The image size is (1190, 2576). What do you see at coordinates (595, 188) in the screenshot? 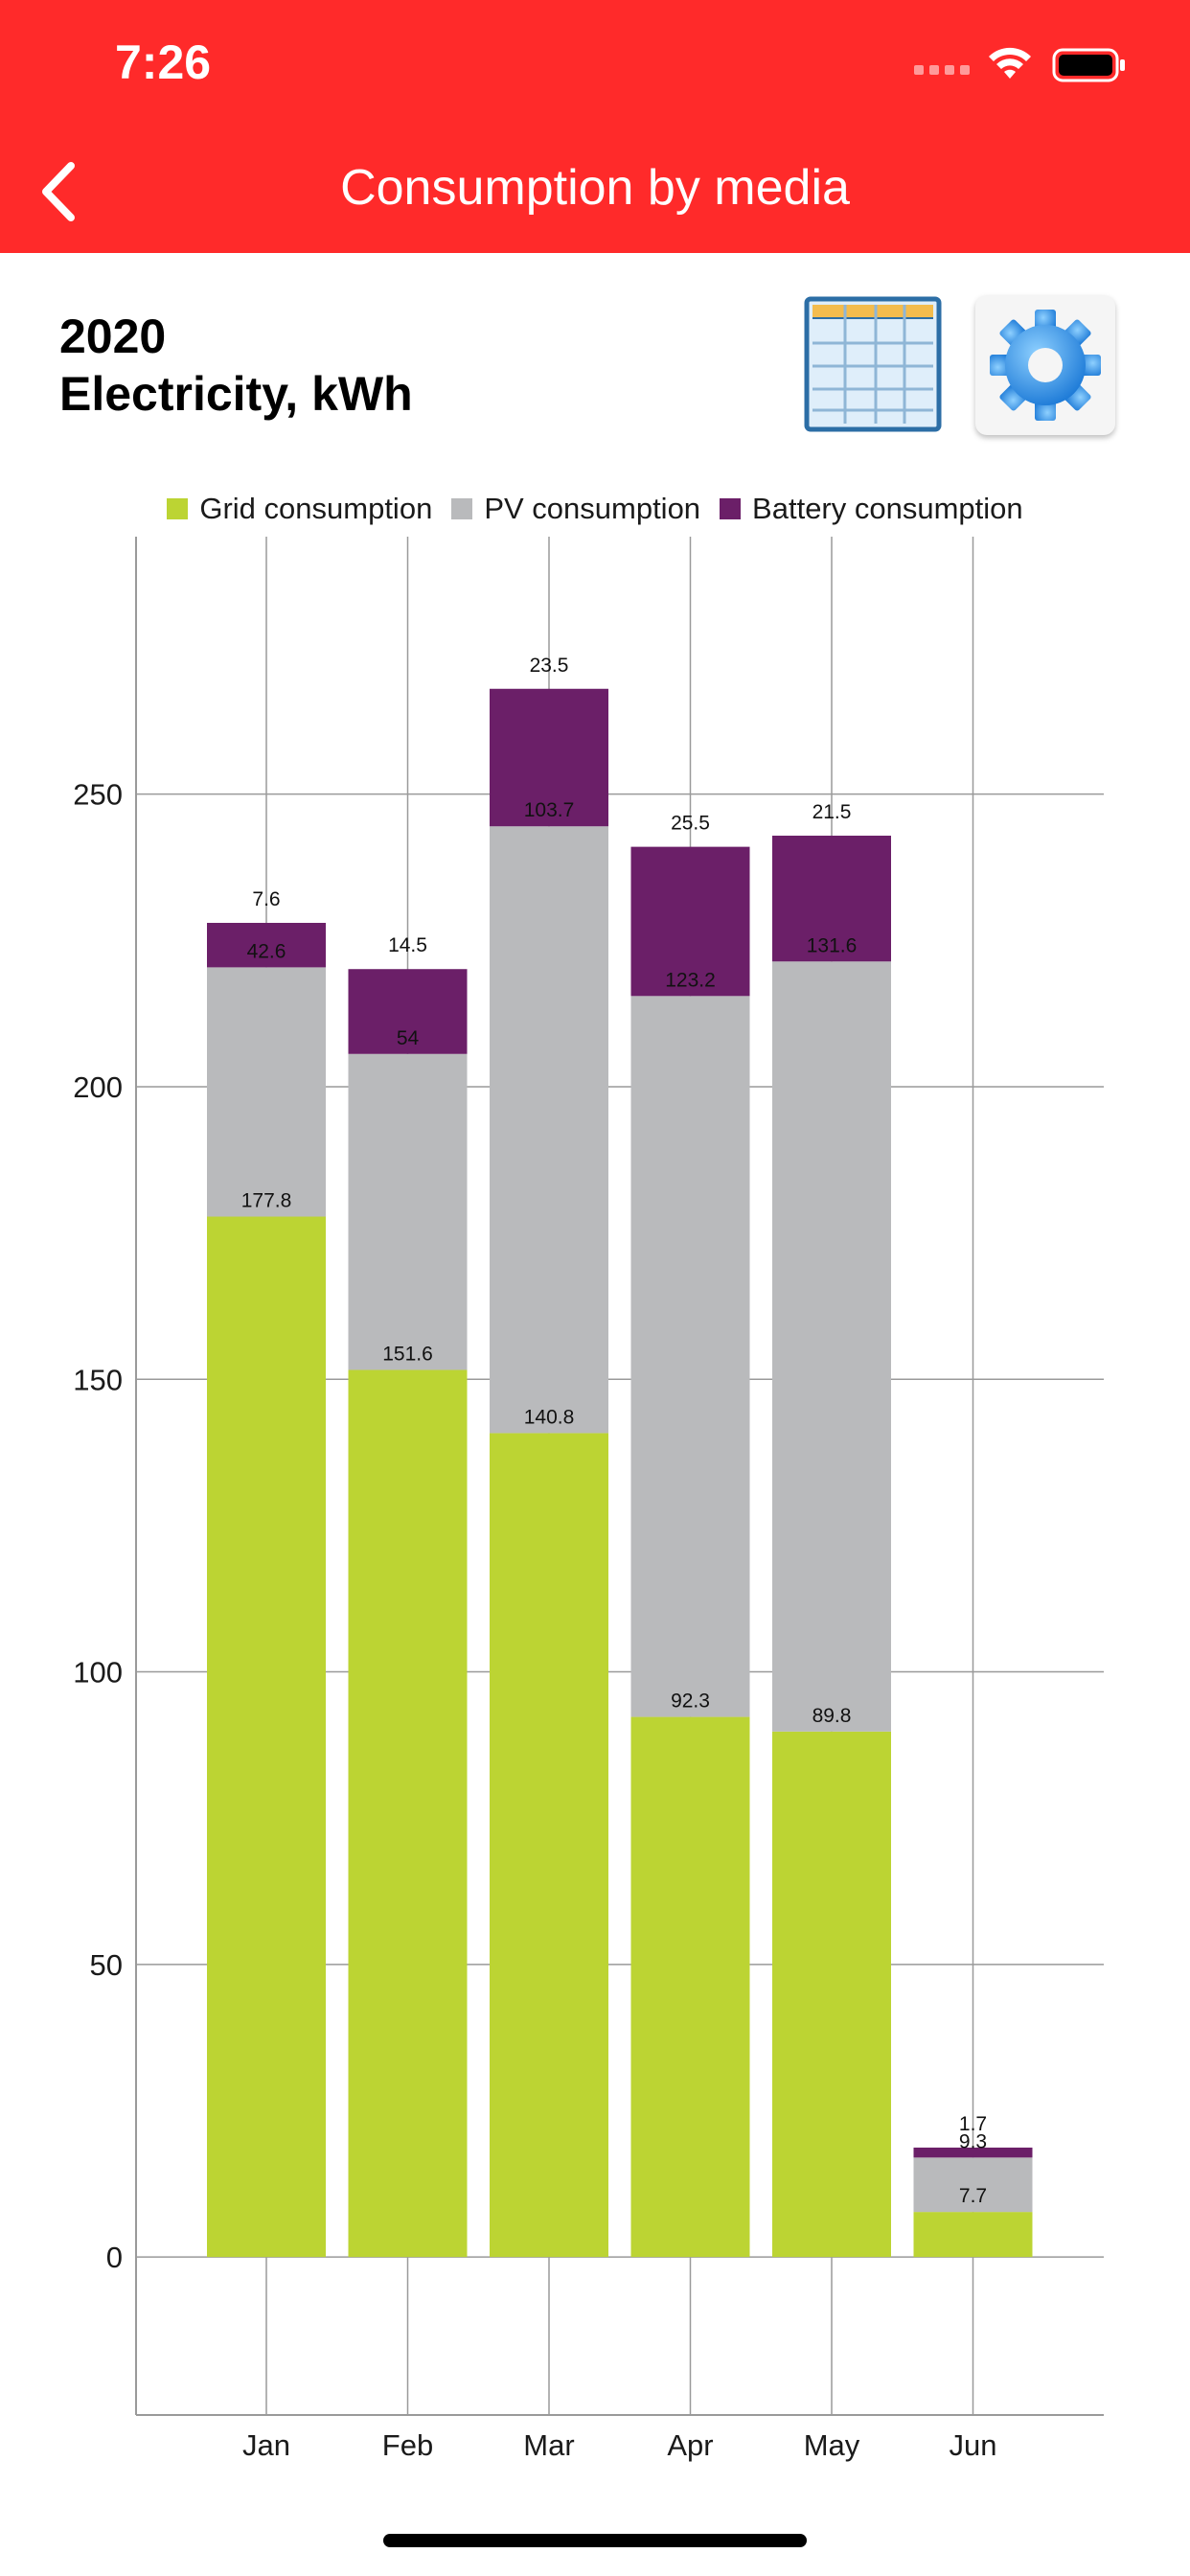
I see `page-title: Consumption by media` at bounding box center [595, 188].